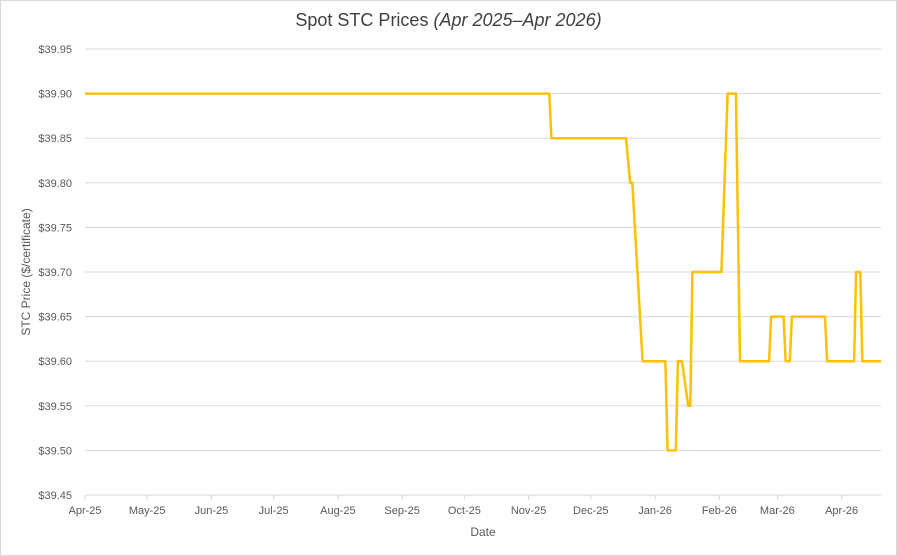 Image resolution: width=897 pixels, height=556 pixels. Describe the element at coordinates (55, 50) in the screenshot. I see `y-tick-label: $39.95` at that location.